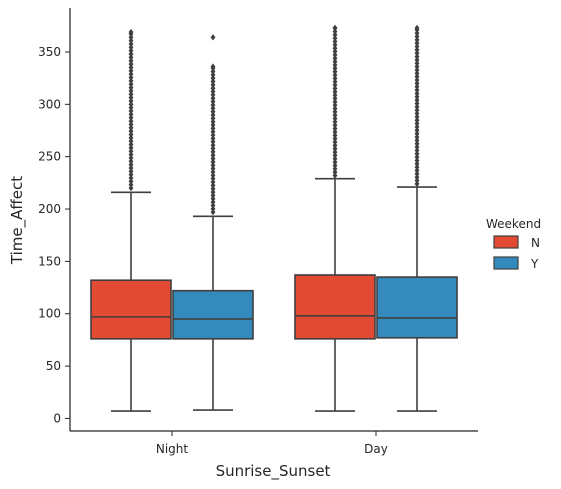 The image size is (561, 489). Describe the element at coordinates (49, 314) in the screenshot. I see `y-tick-label: 100` at that location.